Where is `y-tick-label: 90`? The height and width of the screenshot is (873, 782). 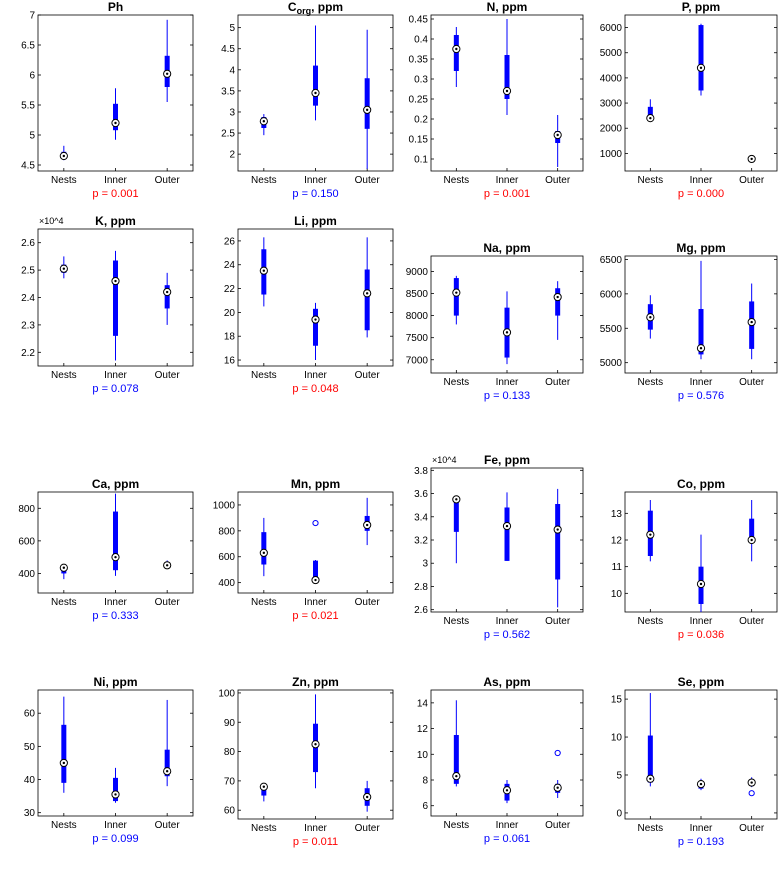
y-tick-label: 90 is located at coordinates (230, 723).